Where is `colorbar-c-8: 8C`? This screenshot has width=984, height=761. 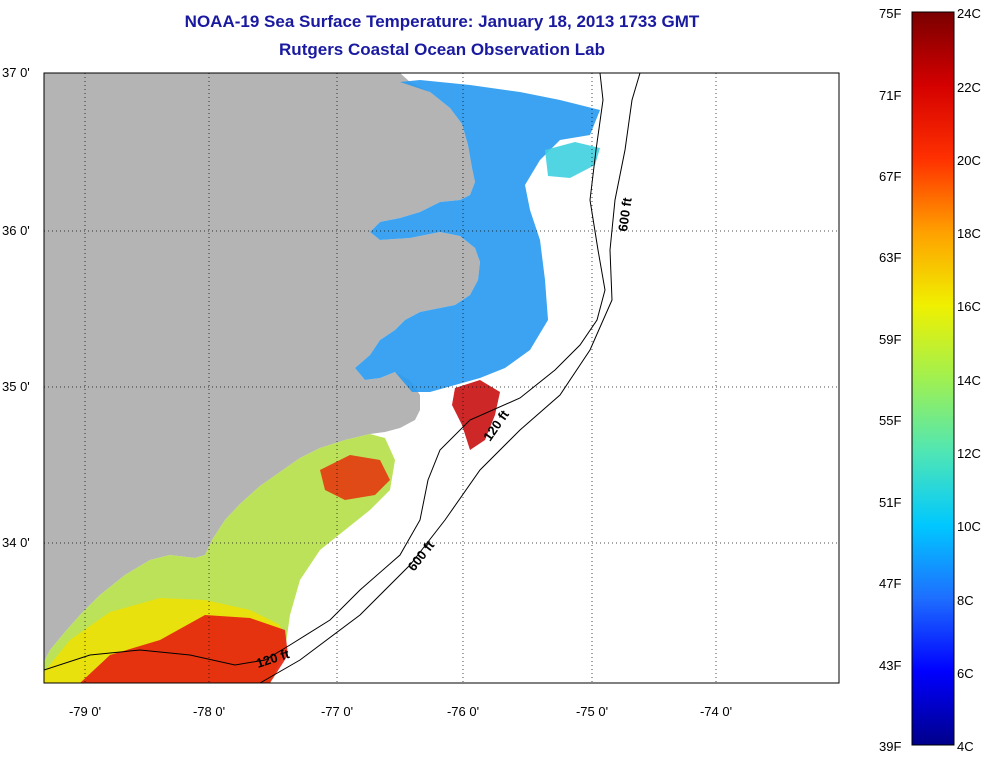
colorbar-c-8: 8C is located at coordinates (965, 600).